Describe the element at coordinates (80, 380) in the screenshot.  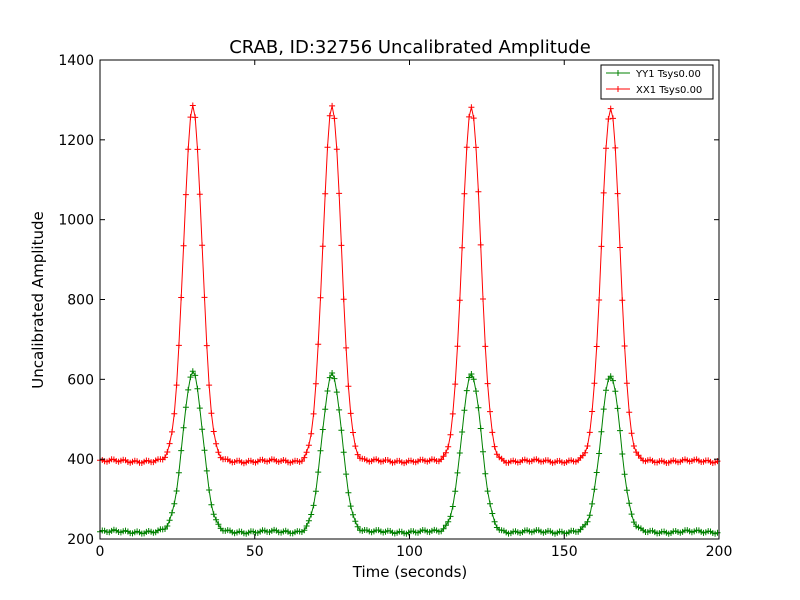
I see `y-tick-label: 600` at that location.